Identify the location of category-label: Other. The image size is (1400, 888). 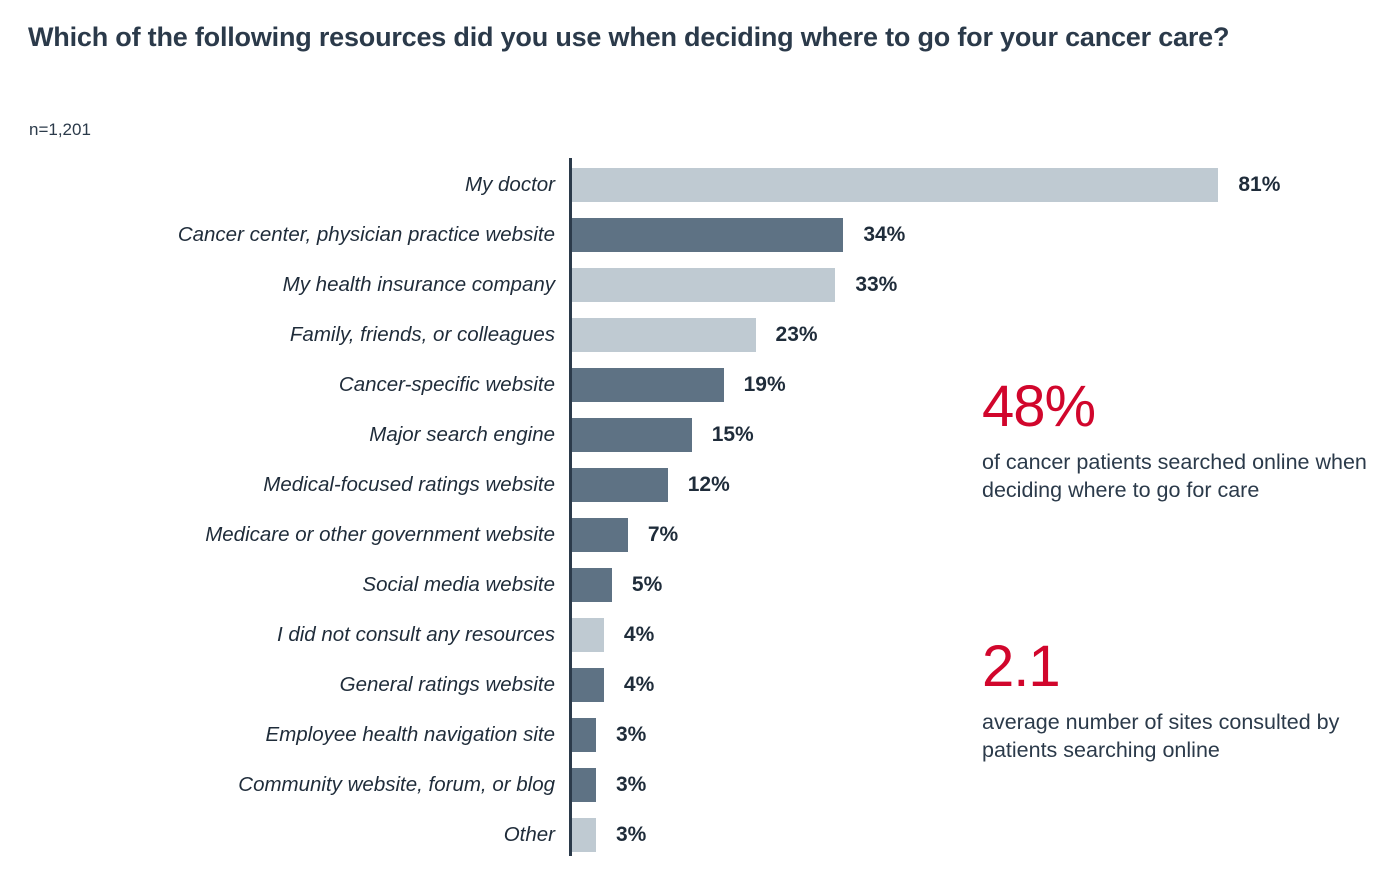
(529, 834).